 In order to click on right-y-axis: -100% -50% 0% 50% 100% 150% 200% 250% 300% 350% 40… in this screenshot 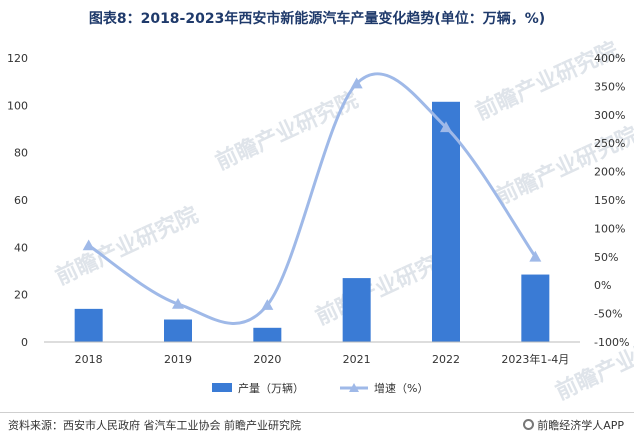, I will do `click(611, 200)`.